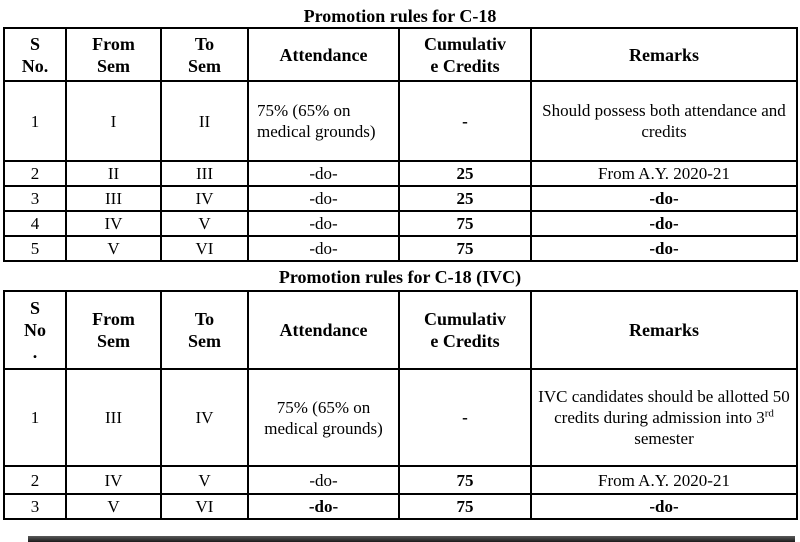  What do you see at coordinates (204, 121) in the screenshot?
I see `cell-to-sem: II` at bounding box center [204, 121].